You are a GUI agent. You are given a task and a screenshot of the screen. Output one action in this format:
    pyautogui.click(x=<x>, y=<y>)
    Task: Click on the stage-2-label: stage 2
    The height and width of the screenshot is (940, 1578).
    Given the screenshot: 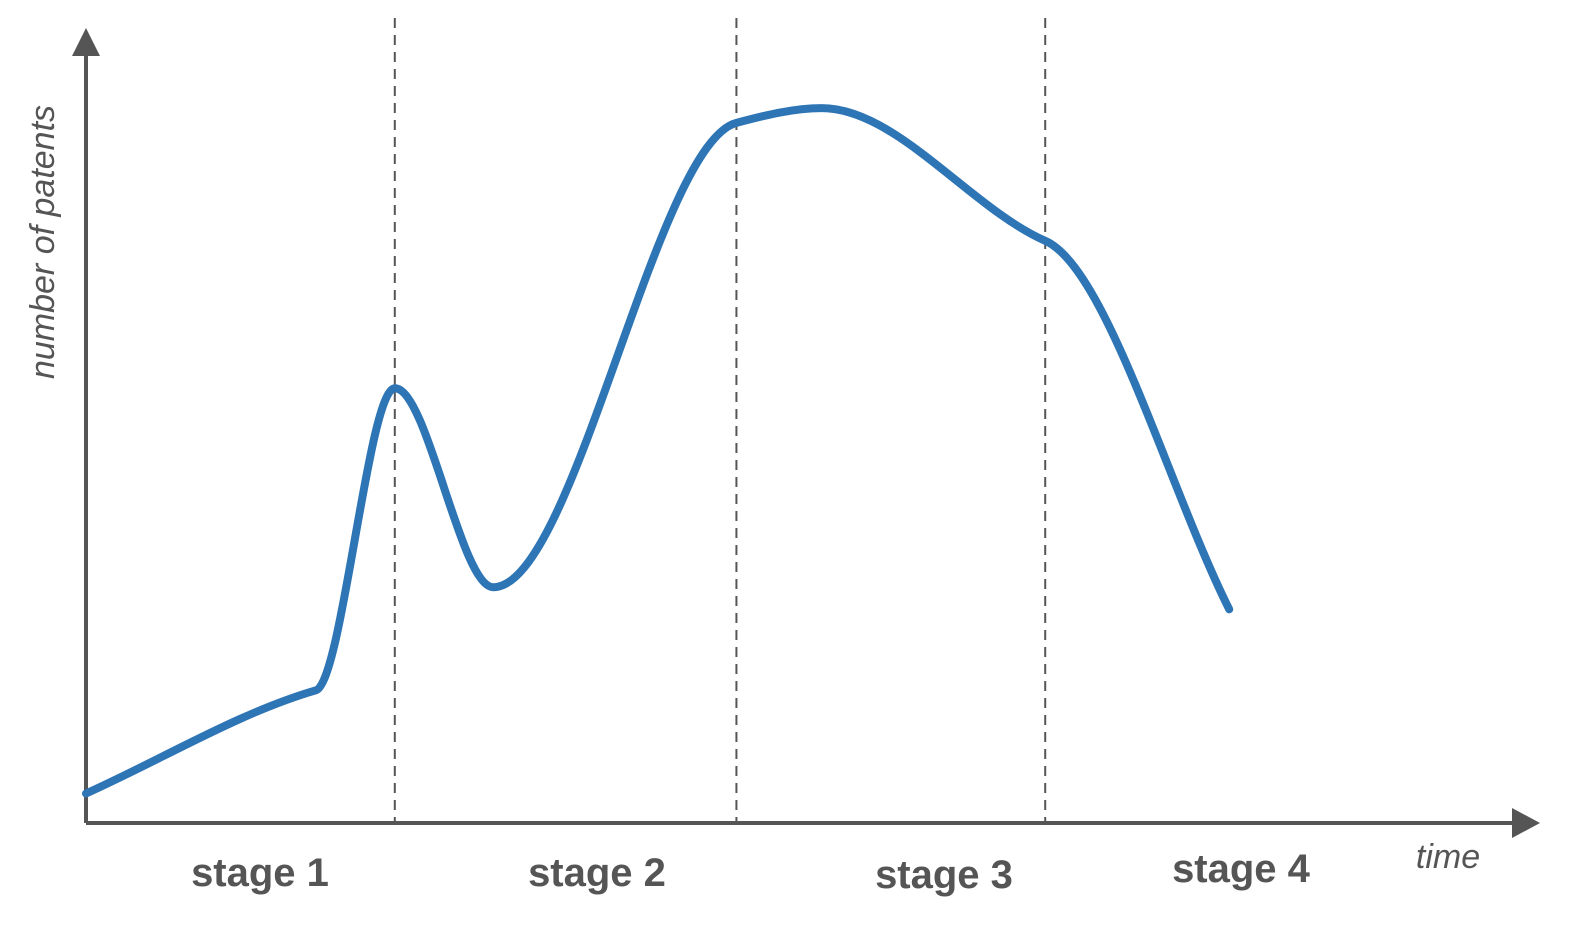 What is the action you would take?
    pyautogui.click(x=597, y=873)
    